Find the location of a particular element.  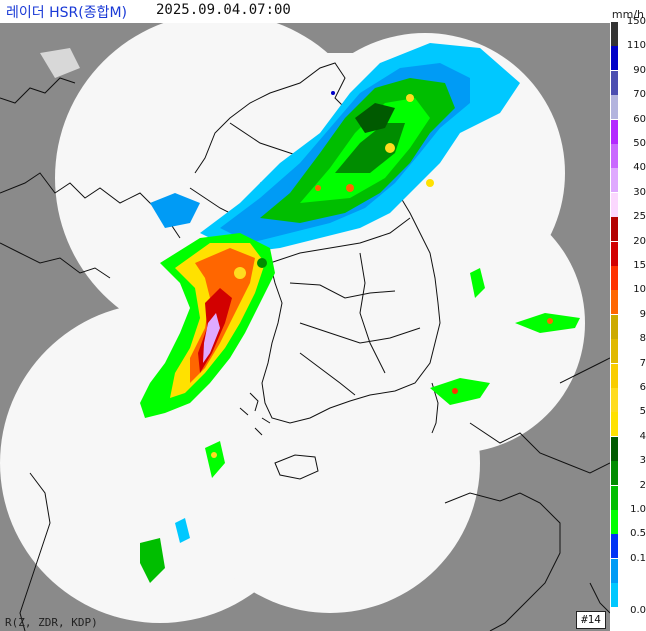

legend-value-label: 7 is located at coordinates (642, 363).